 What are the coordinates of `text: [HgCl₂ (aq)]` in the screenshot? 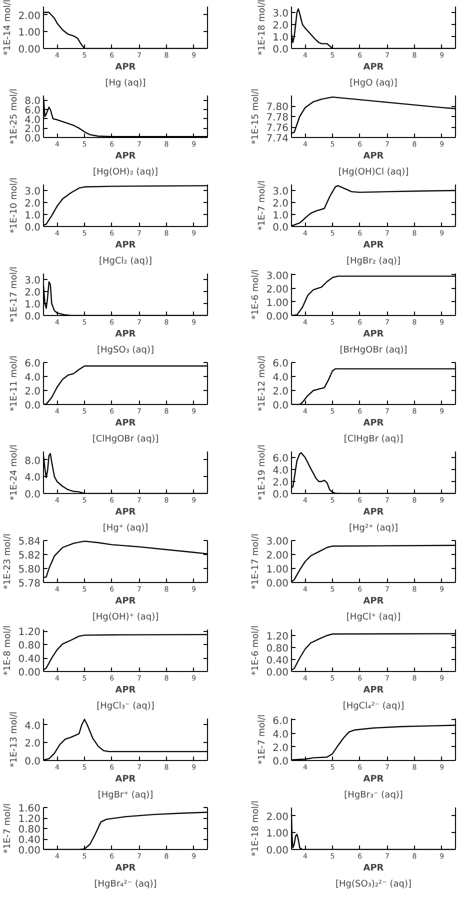 It's located at (125, 261).